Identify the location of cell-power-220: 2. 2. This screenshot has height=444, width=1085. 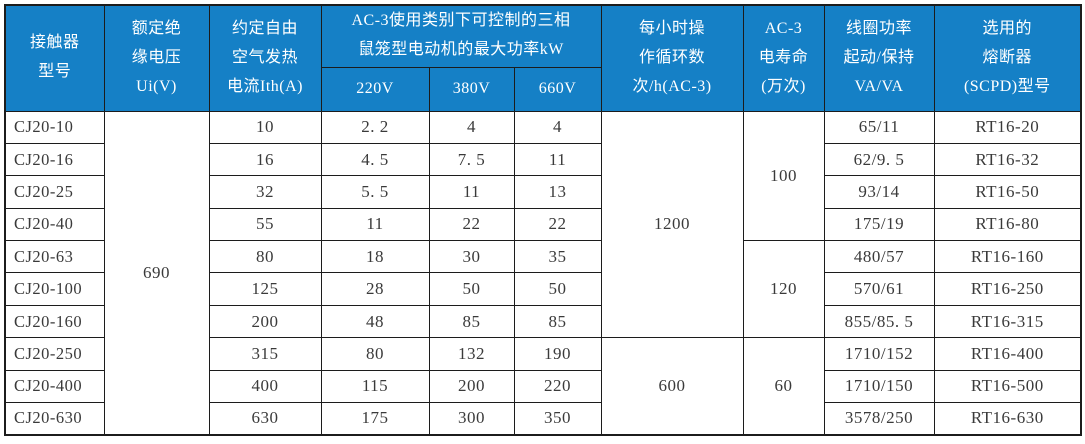
(375, 127).